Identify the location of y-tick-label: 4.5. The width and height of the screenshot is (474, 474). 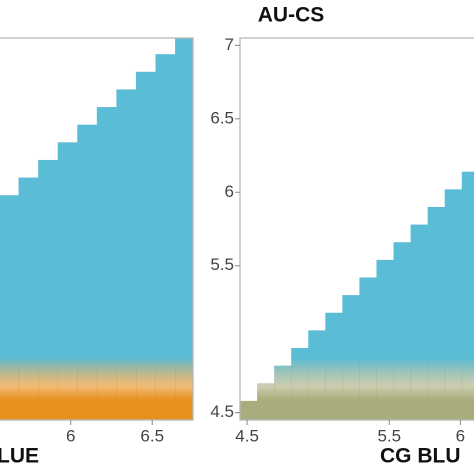
(222, 411).